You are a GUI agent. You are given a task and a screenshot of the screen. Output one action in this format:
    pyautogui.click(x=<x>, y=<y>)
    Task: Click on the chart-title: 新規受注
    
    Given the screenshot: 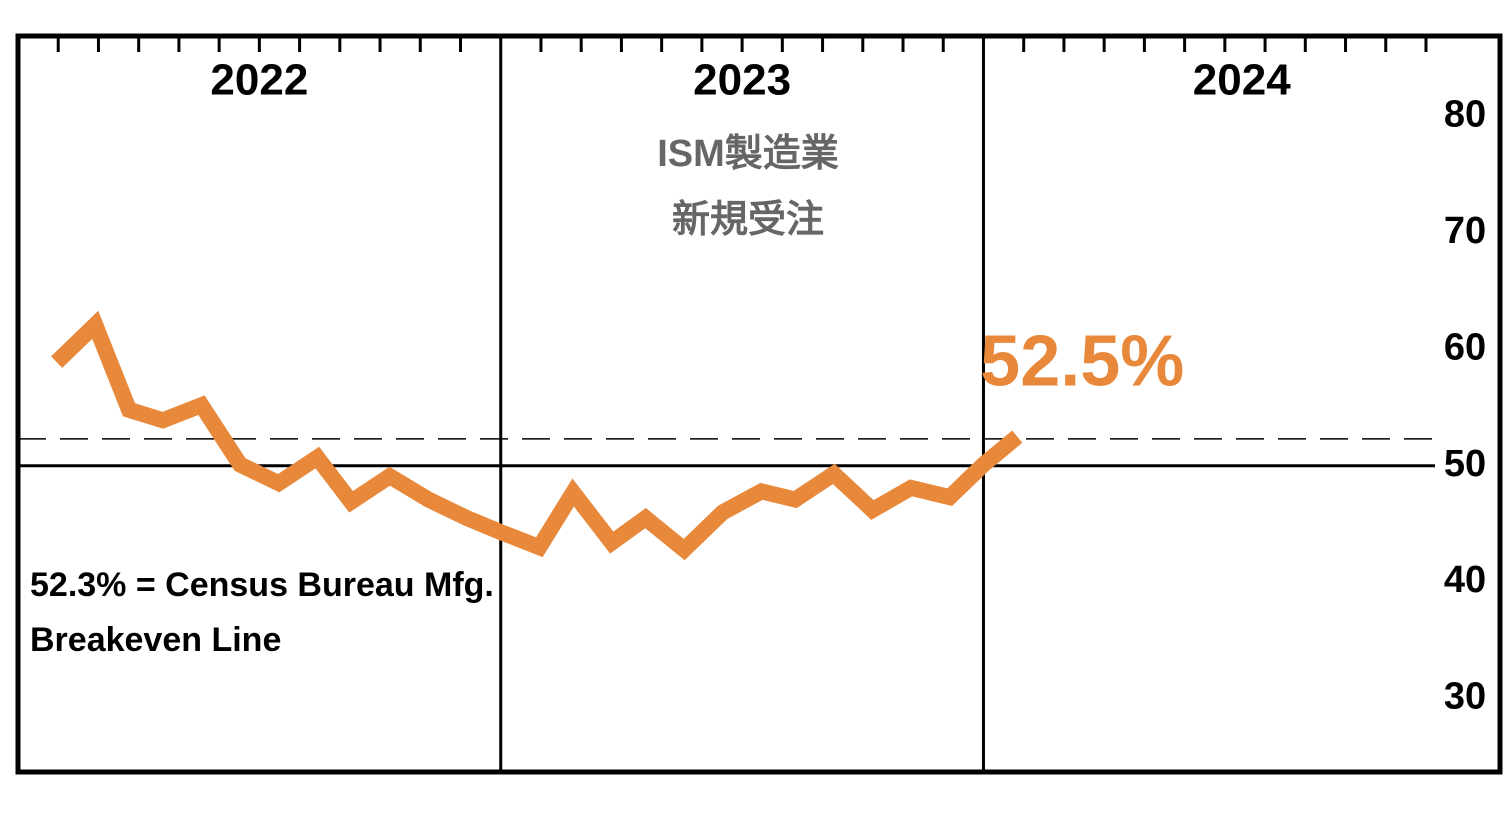 What is the action you would take?
    pyautogui.click(x=748, y=220)
    